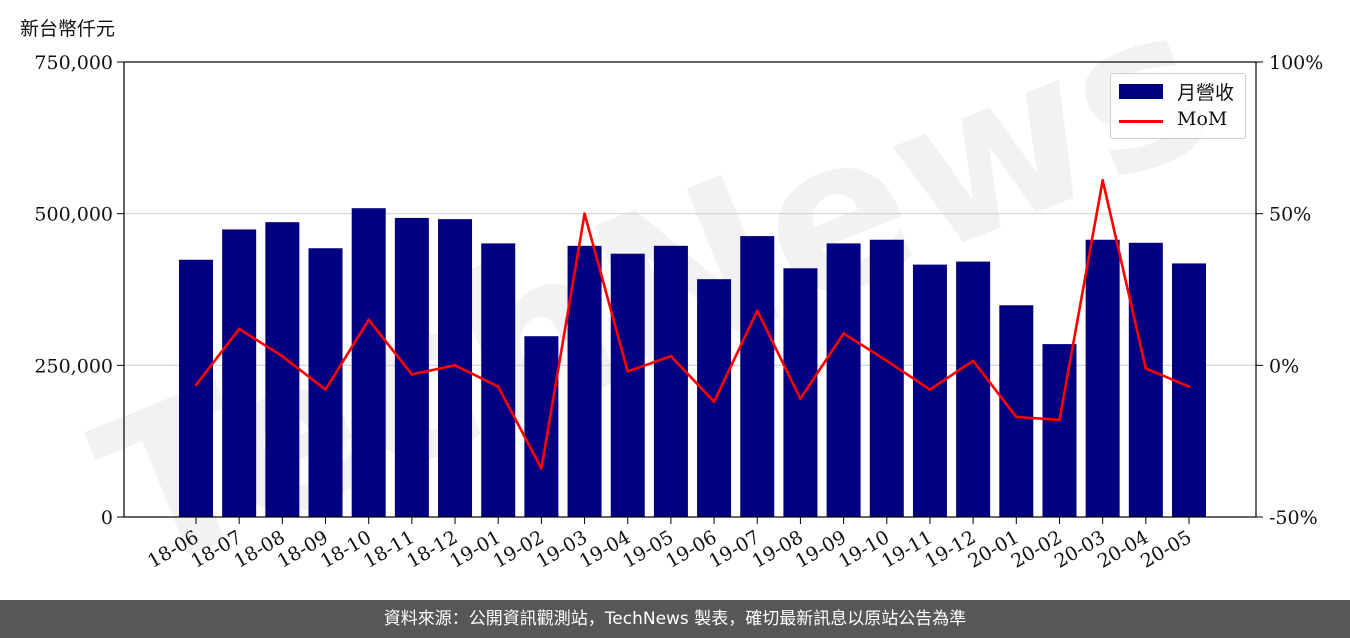 Image resolution: width=1350 pixels, height=638 pixels. What do you see at coordinates (1206, 93) in the screenshot?
I see `legend-label-revenue: 月營收` at bounding box center [1206, 93].